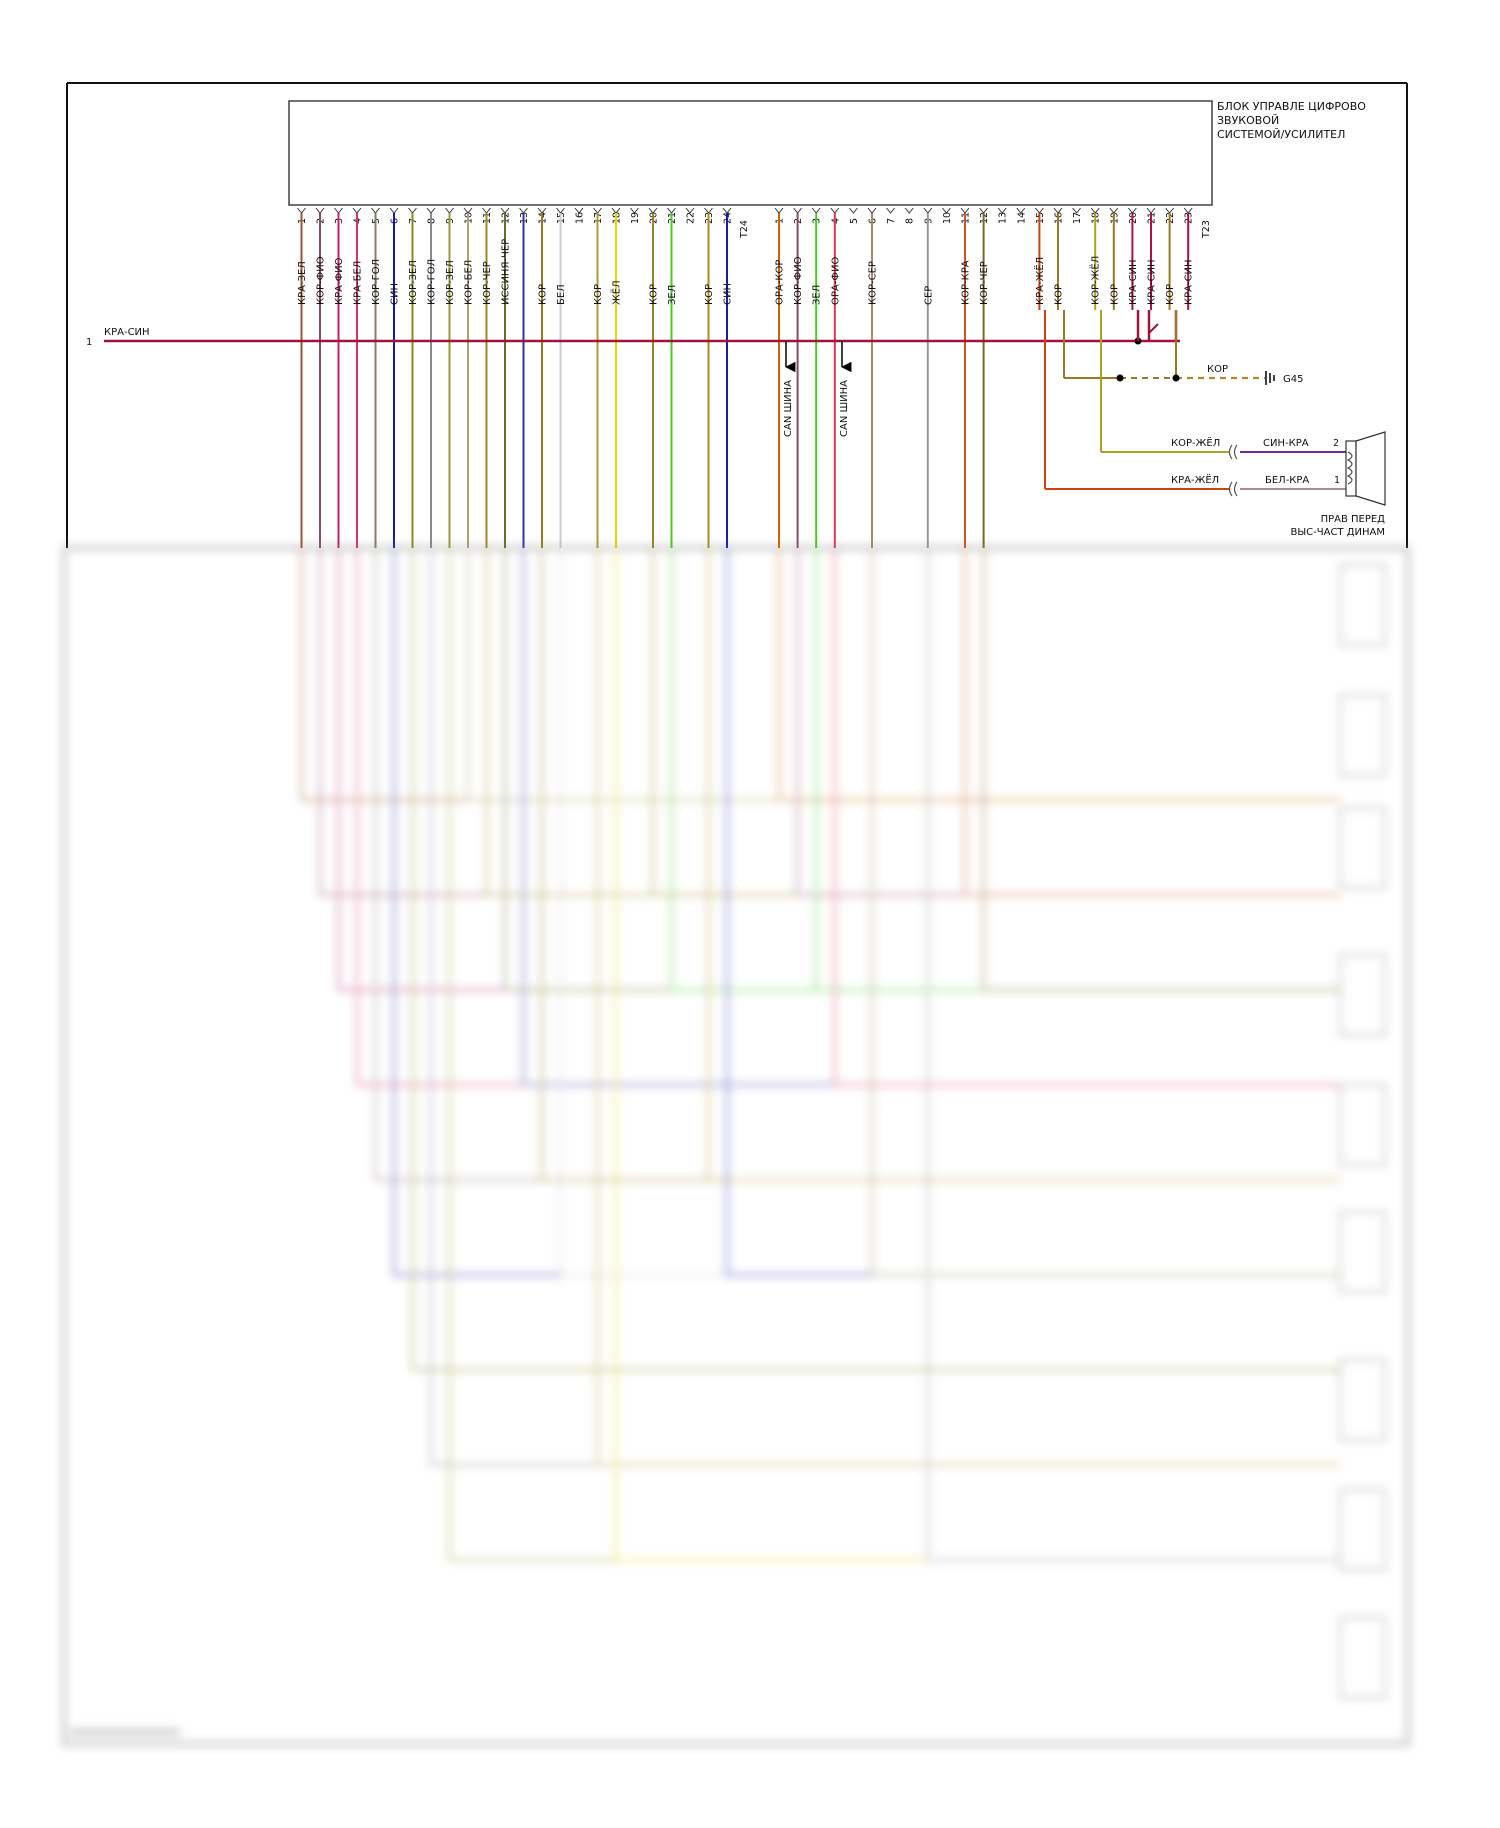 This screenshot has width=1500, height=1828. I want to click on ground-g45: КОР G45, so click(1183, 347).